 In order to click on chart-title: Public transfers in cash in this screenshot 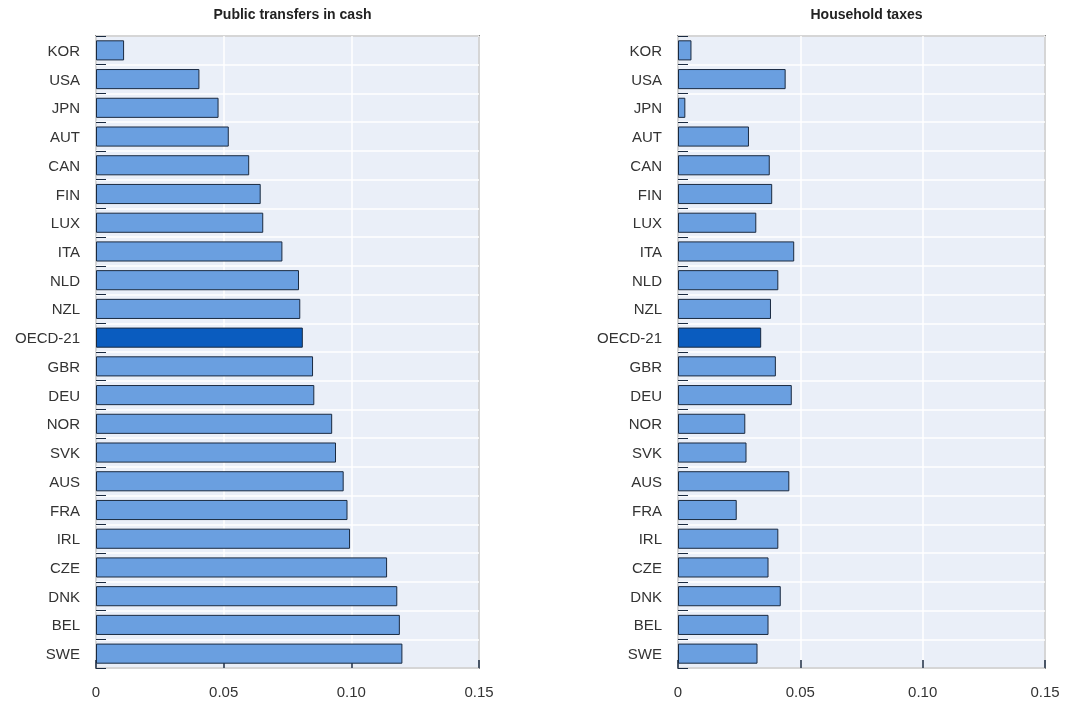, I will do `click(292, 14)`.